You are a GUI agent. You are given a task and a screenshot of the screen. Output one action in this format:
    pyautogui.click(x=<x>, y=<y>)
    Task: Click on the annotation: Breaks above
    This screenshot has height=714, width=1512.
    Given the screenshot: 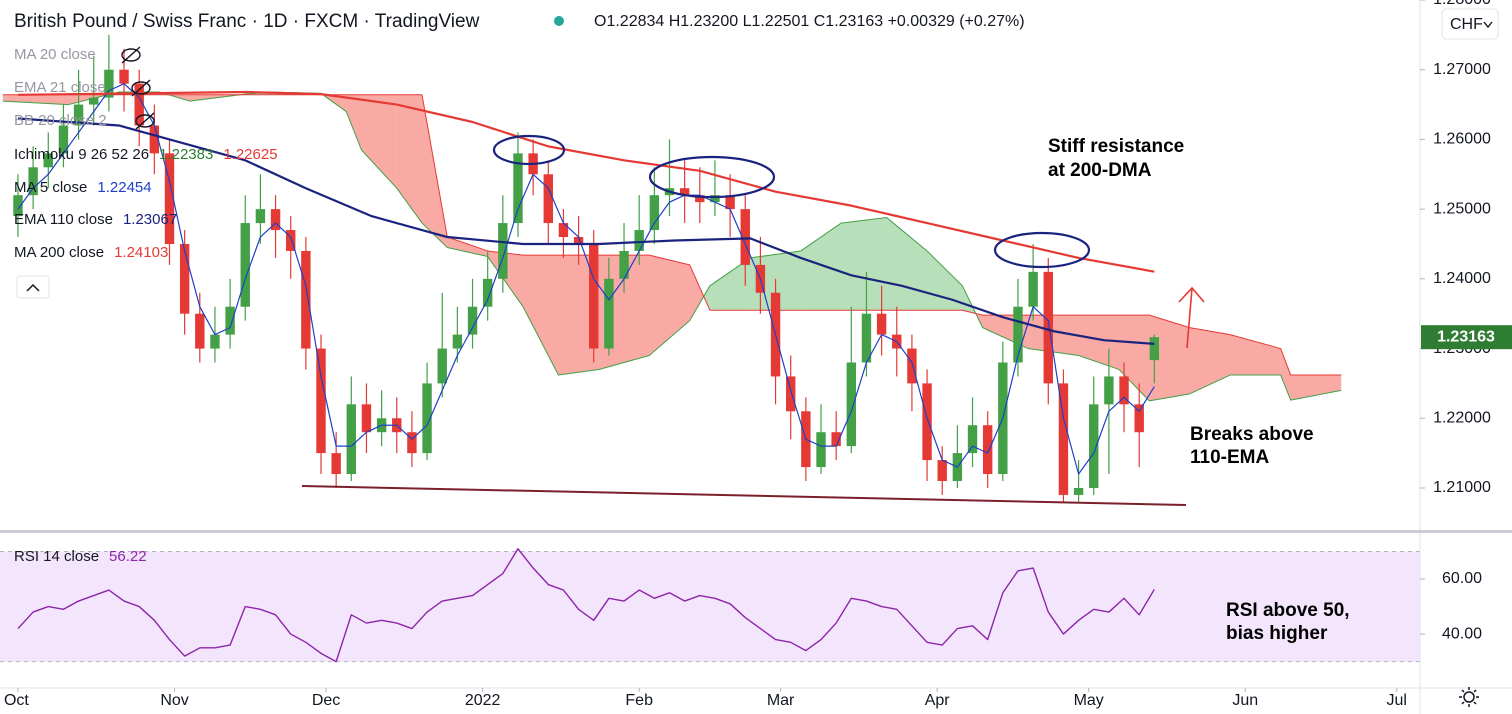 What is the action you would take?
    pyautogui.click(x=1252, y=434)
    